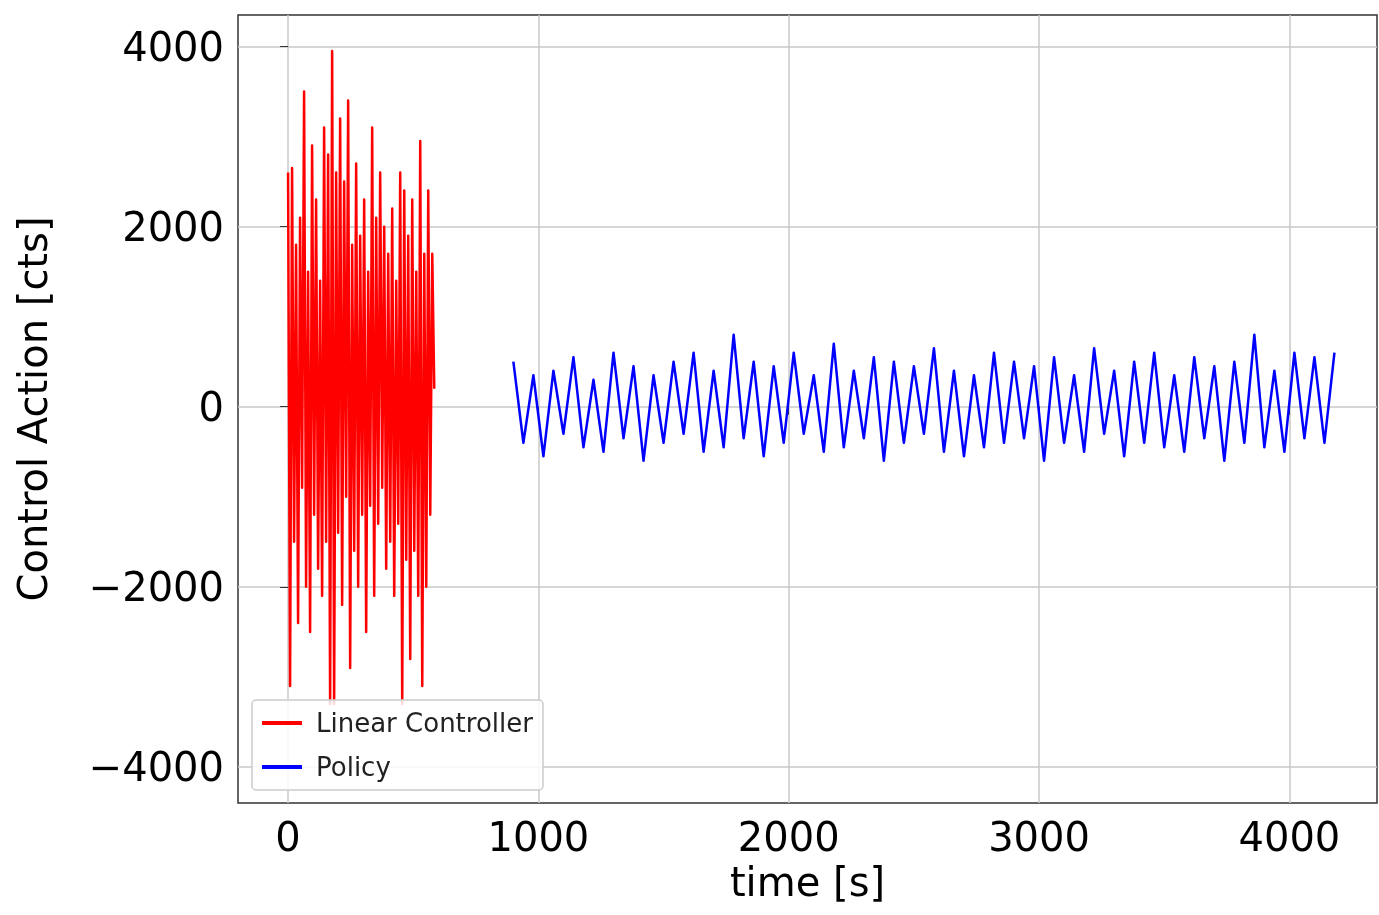 The width and height of the screenshot is (1379, 915). Describe the element at coordinates (425, 723) in the screenshot. I see `legend-label: Linear Controller` at that location.